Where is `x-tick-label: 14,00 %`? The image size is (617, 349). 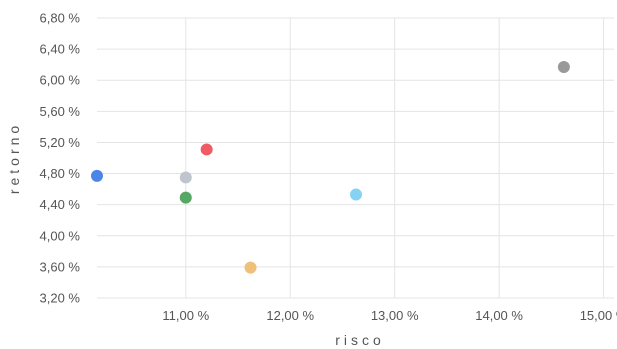 x-tick-label: 14,00 % is located at coordinates (499, 315).